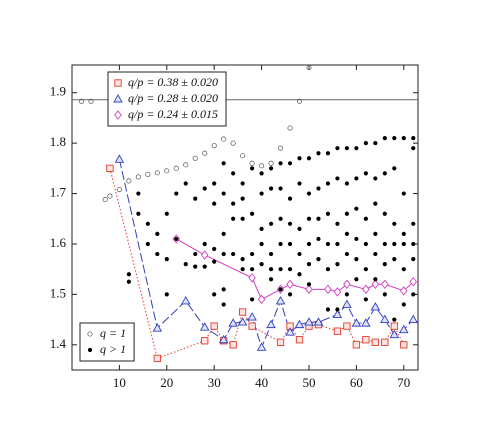 The width and height of the screenshot is (491, 436). Describe the element at coordinates (403, 382) in the screenshot. I see `x-tick-label: 70` at that location.